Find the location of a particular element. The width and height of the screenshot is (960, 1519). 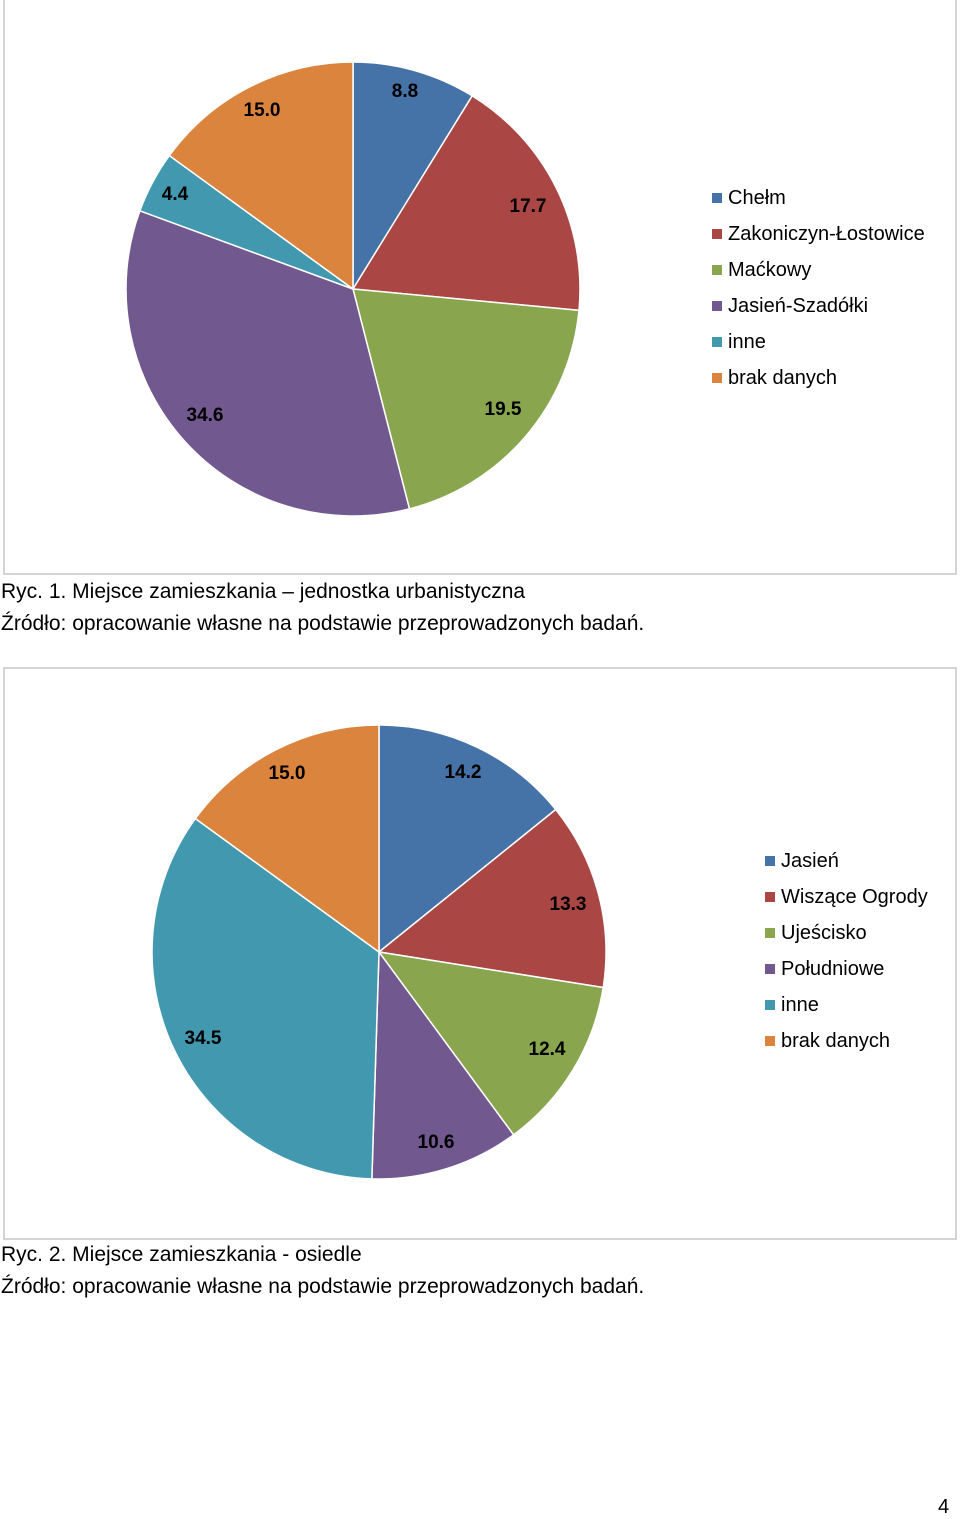

pie-2-group: 14.2 13.3 12.4 10.6 34.5 15.0 is located at coordinates (379, 952).